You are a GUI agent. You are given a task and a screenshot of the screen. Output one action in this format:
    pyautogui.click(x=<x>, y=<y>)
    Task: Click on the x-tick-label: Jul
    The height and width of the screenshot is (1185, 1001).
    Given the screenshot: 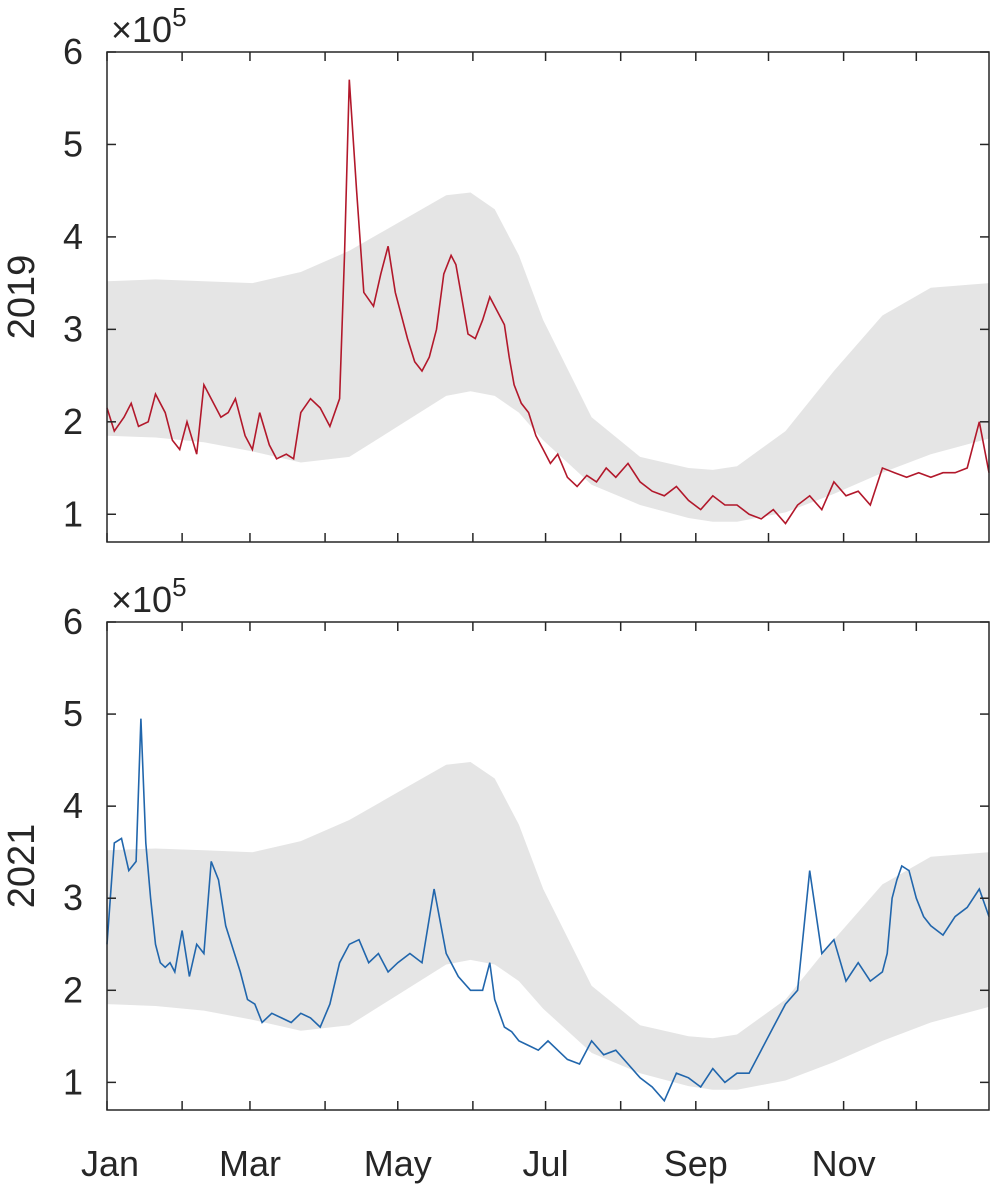 What is the action you would take?
    pyautogui.click(x=546, y=1163)
    